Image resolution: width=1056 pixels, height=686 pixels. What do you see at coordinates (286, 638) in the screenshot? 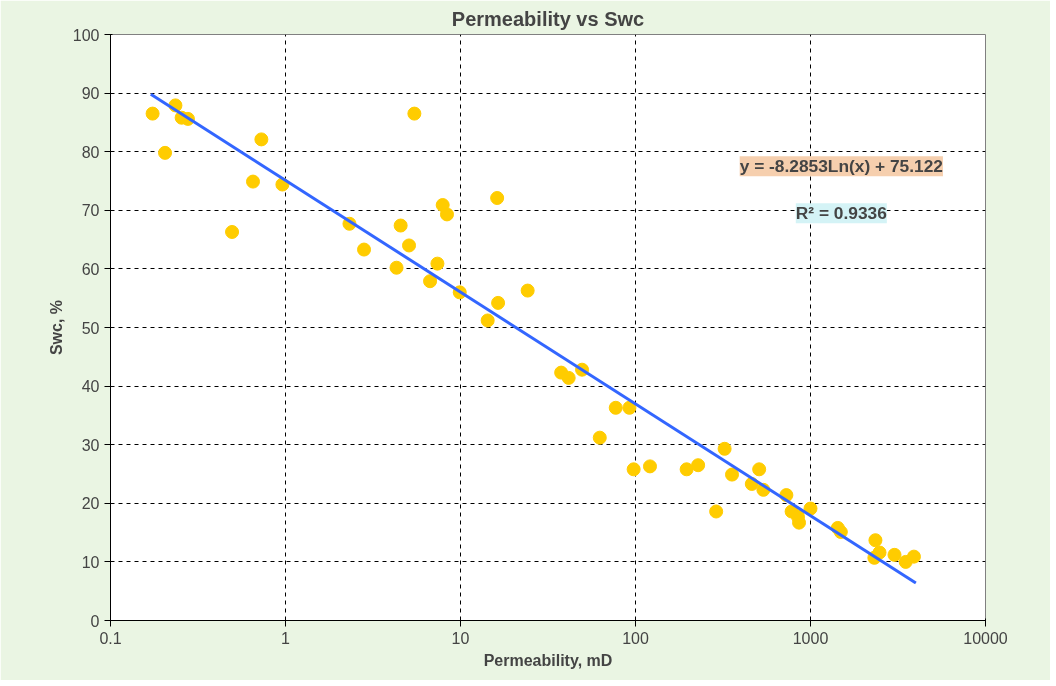
I see `x-tick-label: 1` at bounding box center [286, 638].